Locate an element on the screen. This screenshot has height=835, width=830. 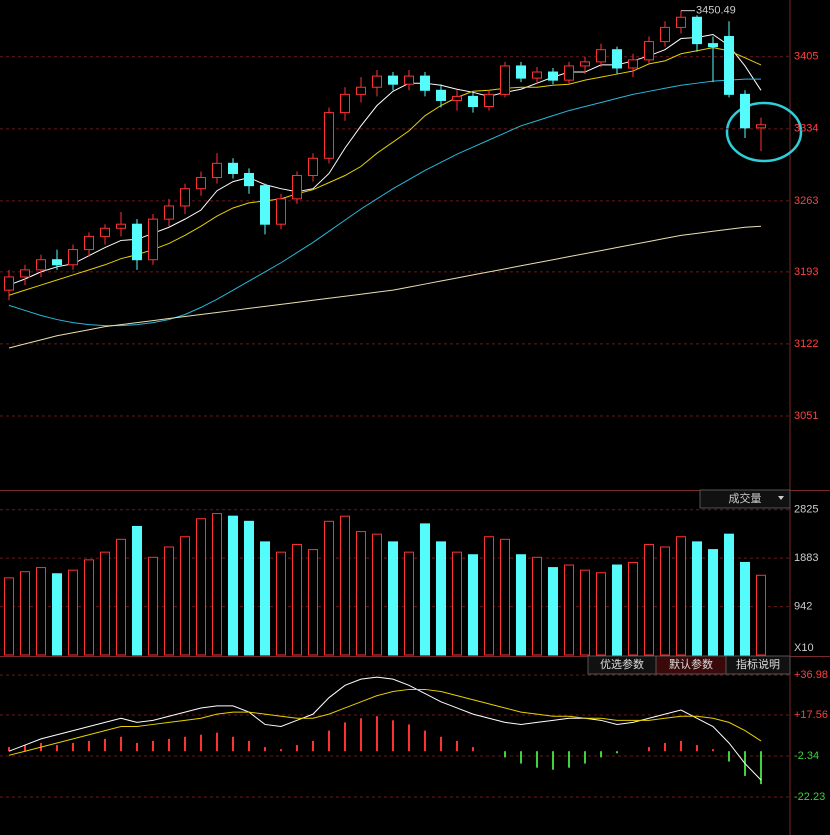
highlight-circle is located at coordinates (764, 132).